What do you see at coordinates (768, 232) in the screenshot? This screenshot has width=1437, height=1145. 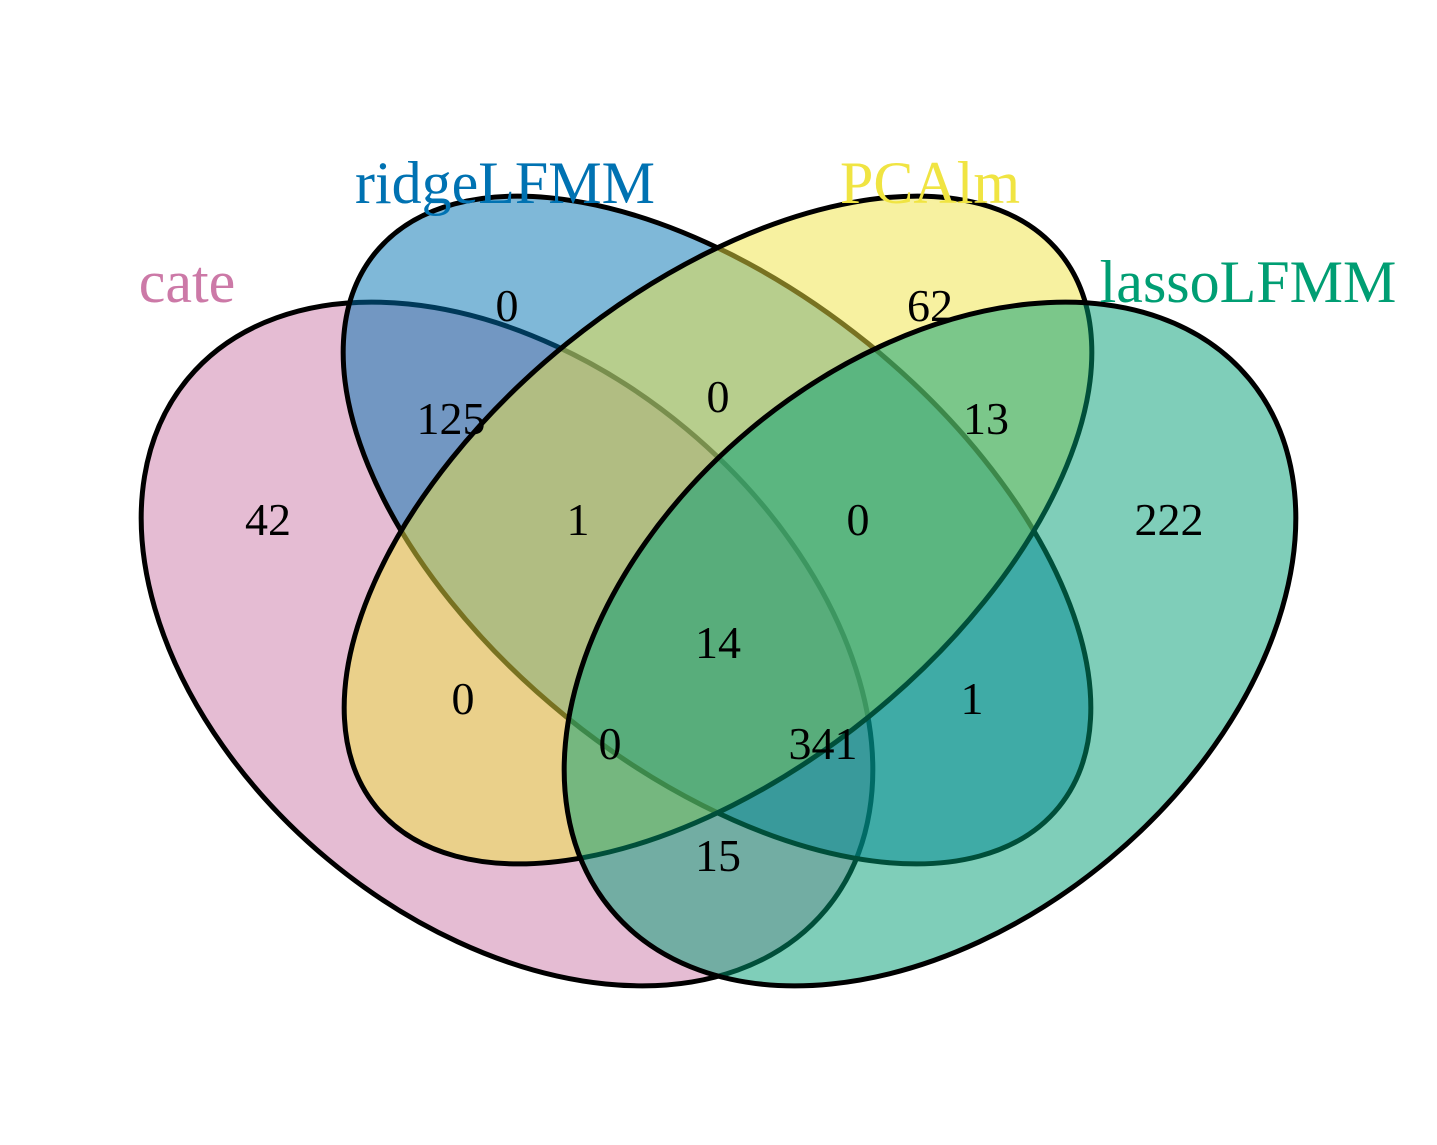 I see `set-labels: cate ridgeLFMM PCAlm lassoLFMM` at bounding box center [768, 232].